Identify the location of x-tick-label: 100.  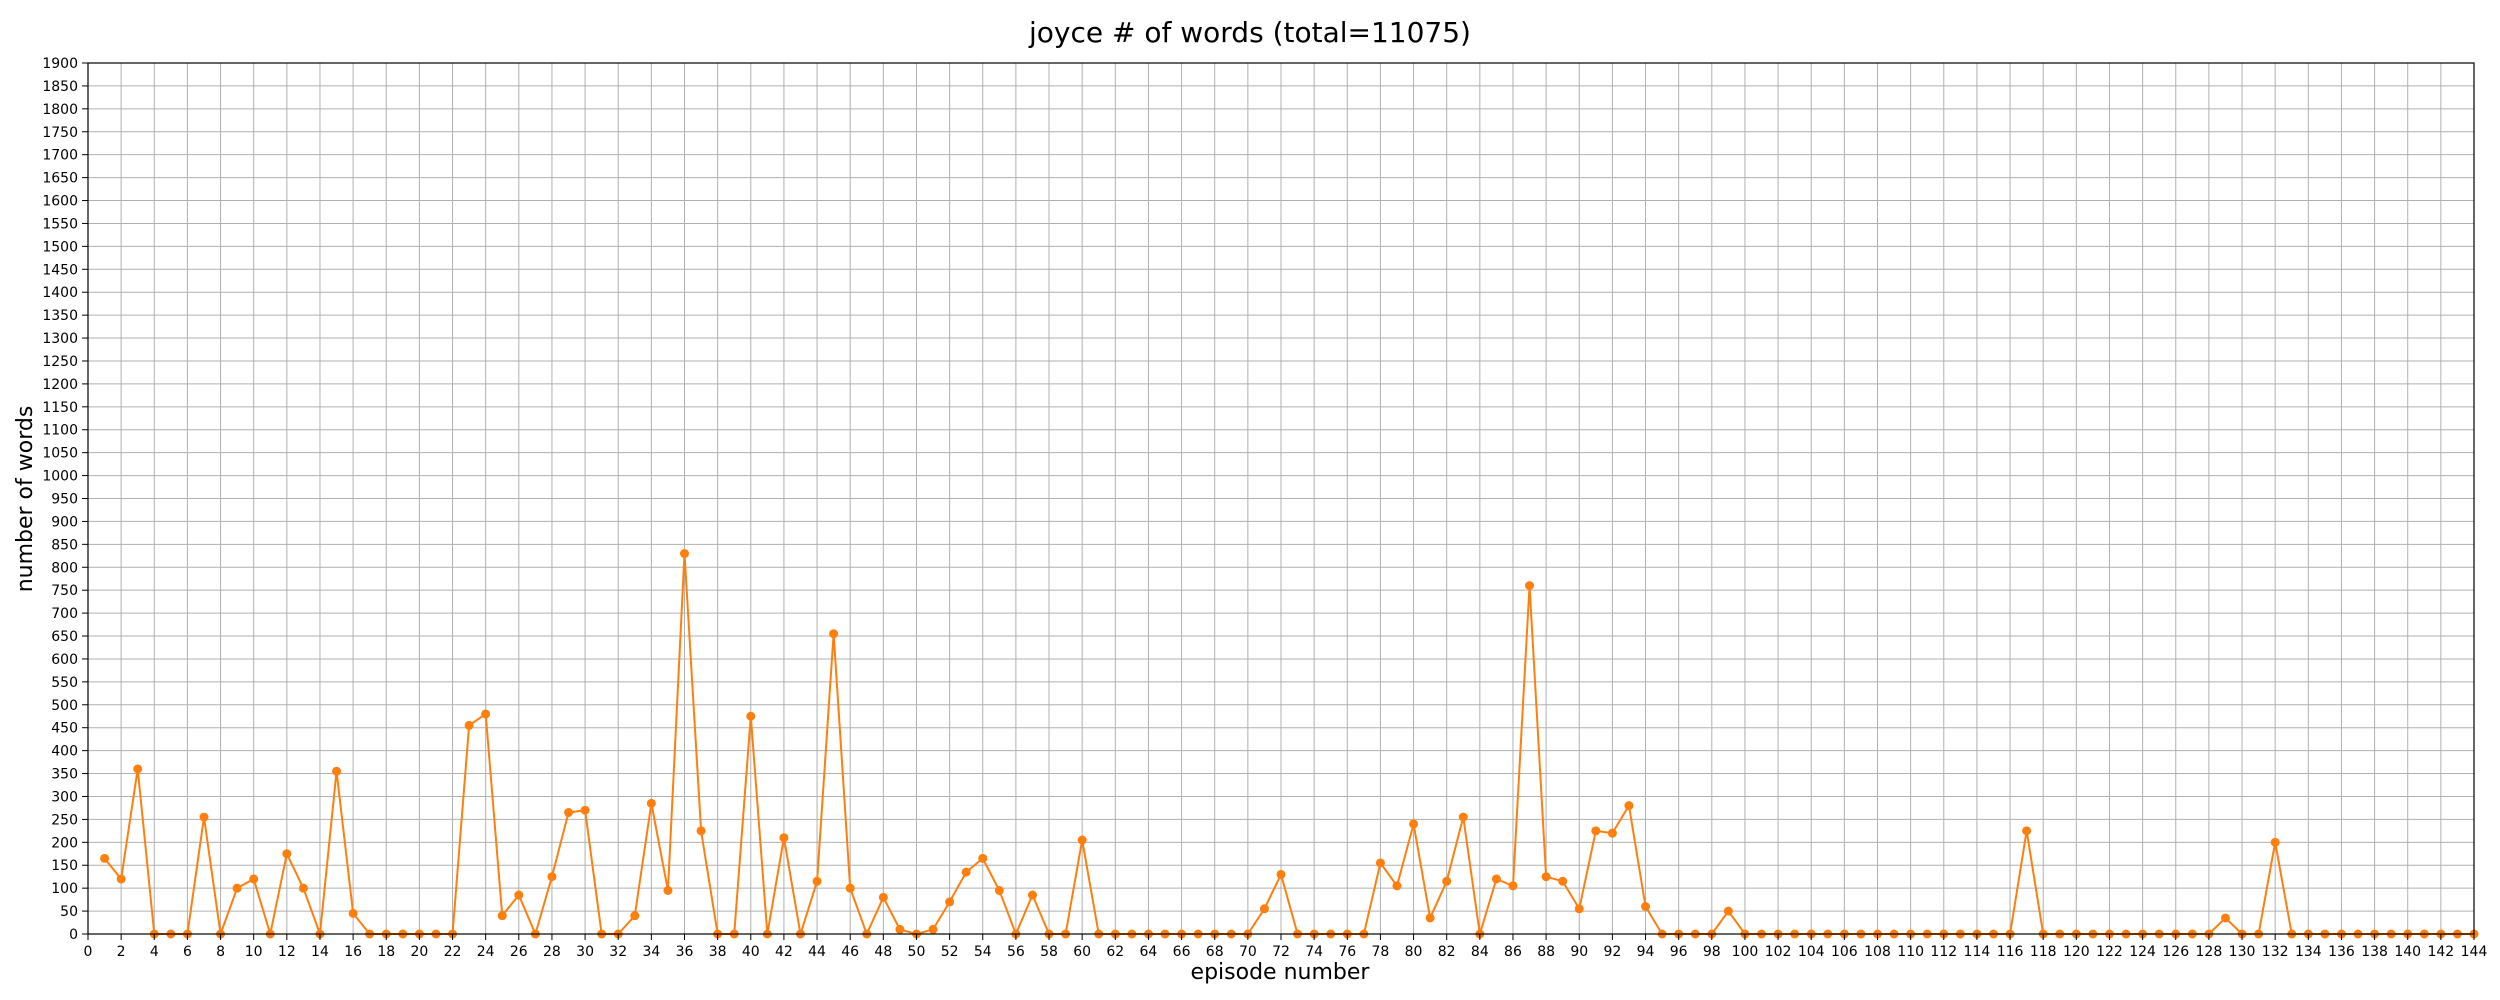
(1745, 952).